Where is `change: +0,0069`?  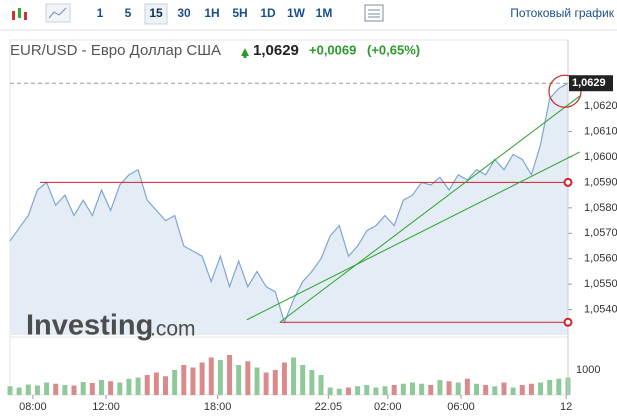
change: +0,0069 is located at coordinates (332, 49).